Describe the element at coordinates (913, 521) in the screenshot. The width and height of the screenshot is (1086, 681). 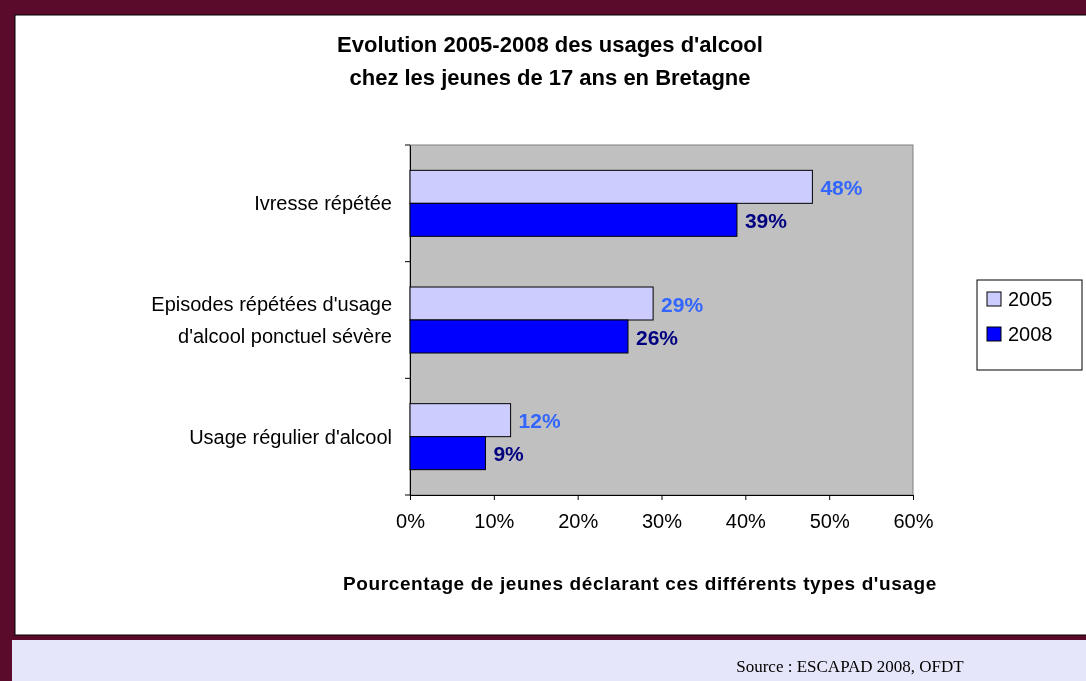
I see `x-tick-label: 60%` at that location.